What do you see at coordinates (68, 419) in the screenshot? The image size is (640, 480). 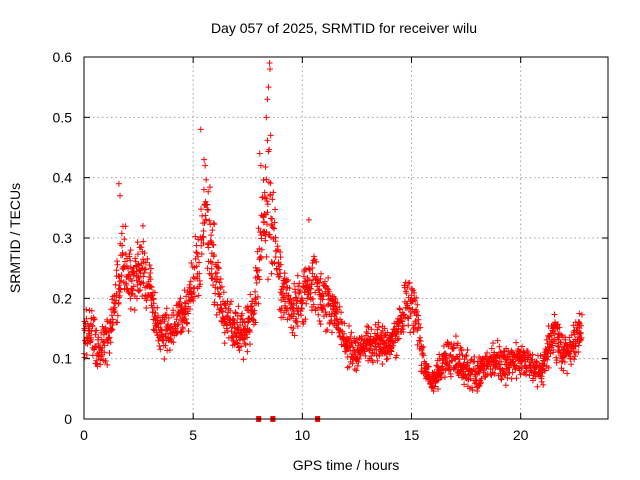 I see `y-tick-label: 0` at bounding box center [68, 419].